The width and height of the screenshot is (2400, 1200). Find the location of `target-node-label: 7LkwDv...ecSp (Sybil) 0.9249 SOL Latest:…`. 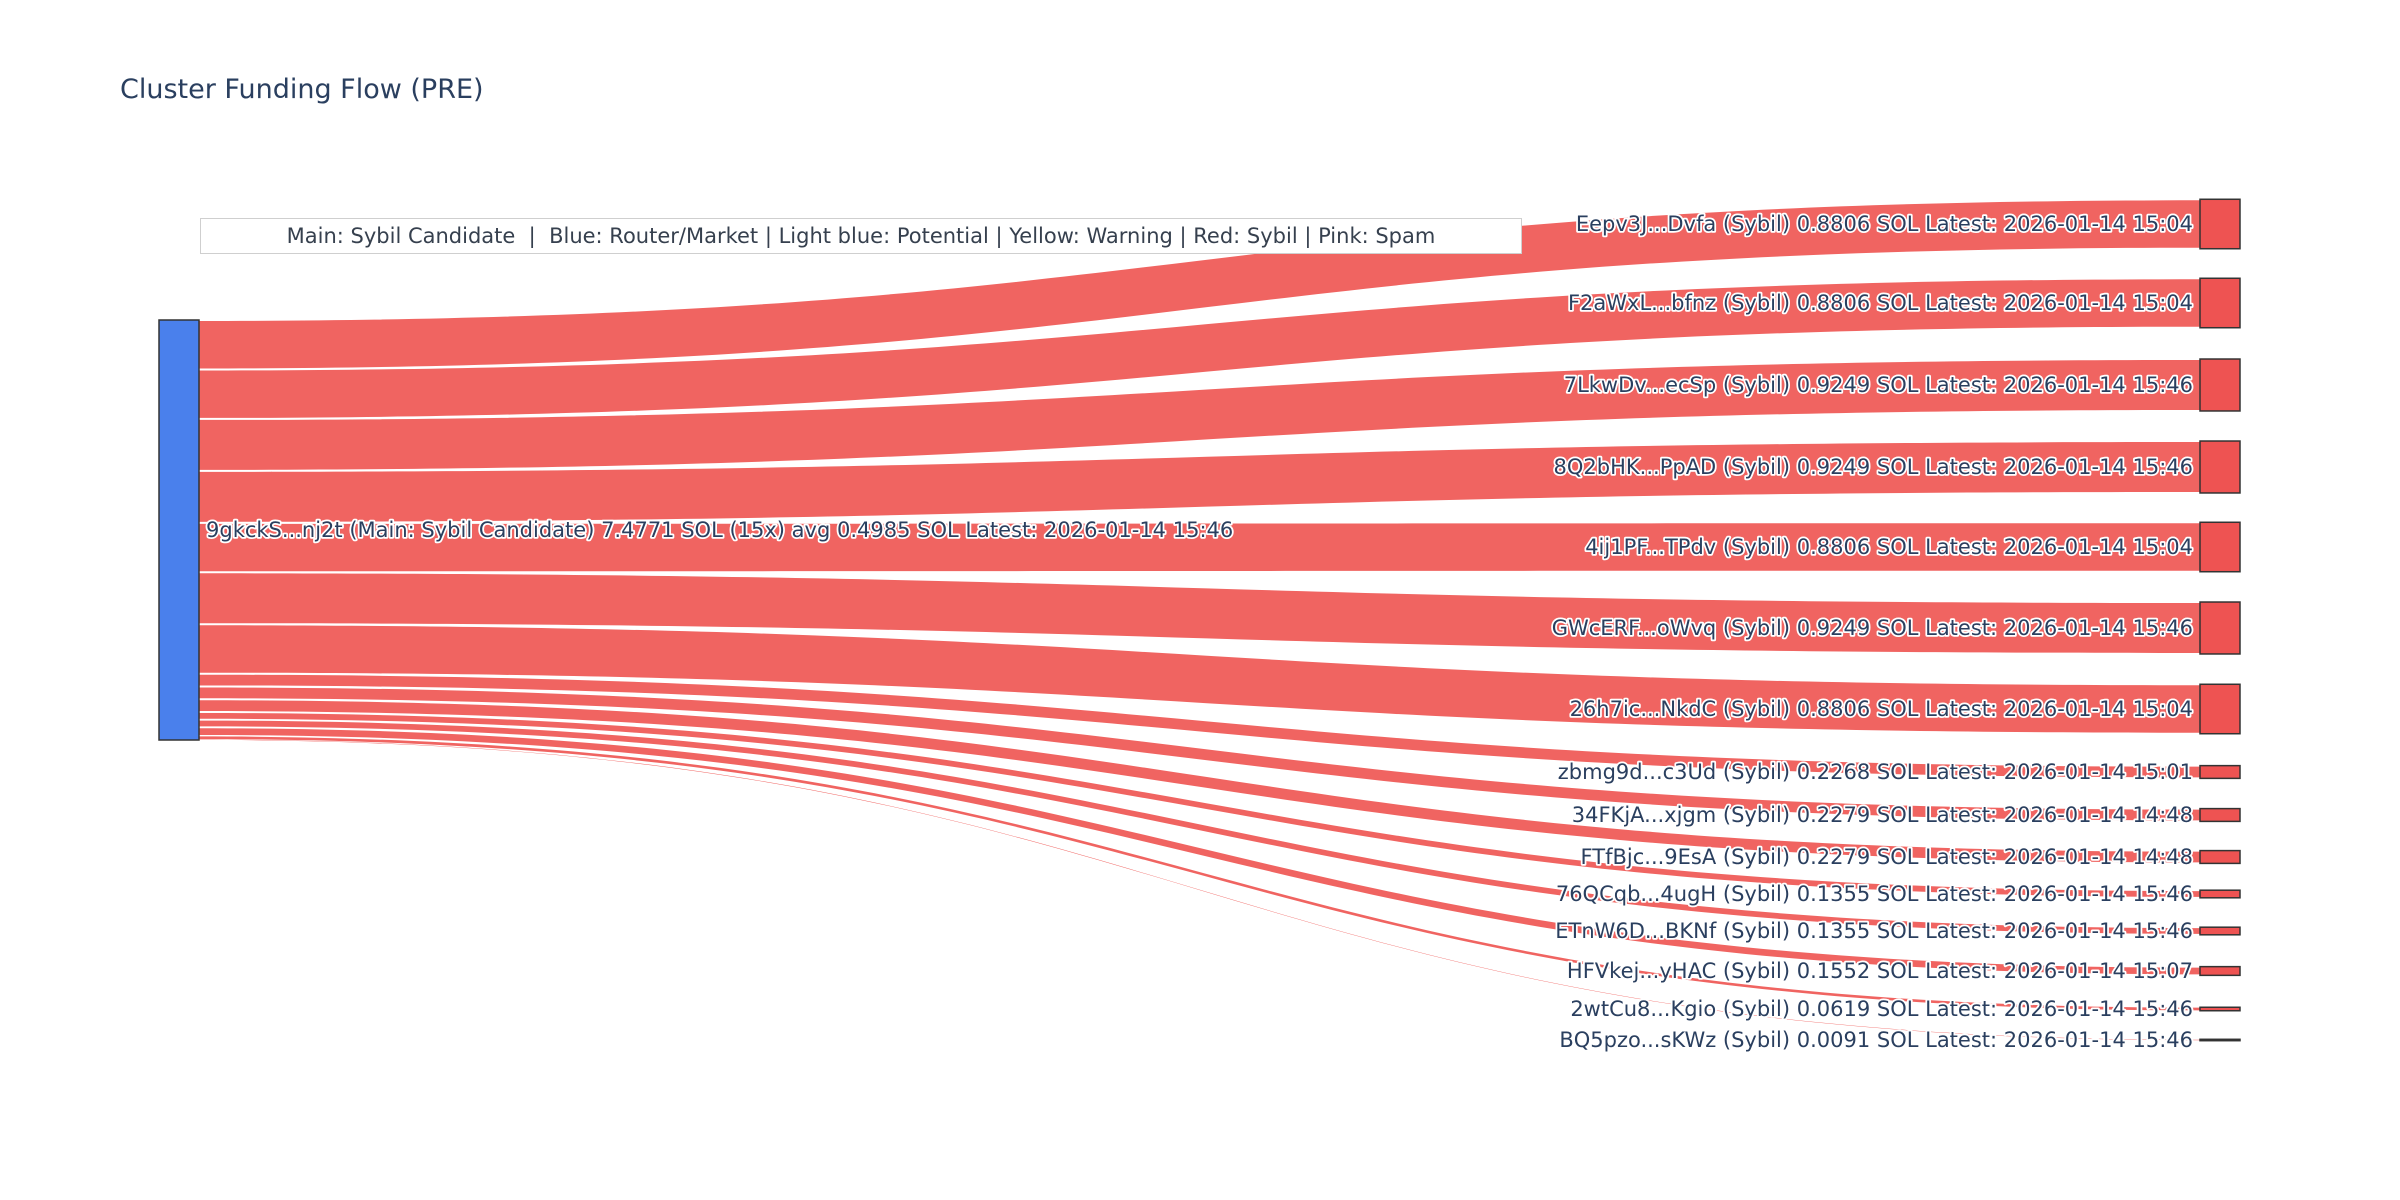

target-node-label: 7LkwDv...ecSp (Sybil) 0.9249 SOL Latest:… is located at coordinates (1878, 385).